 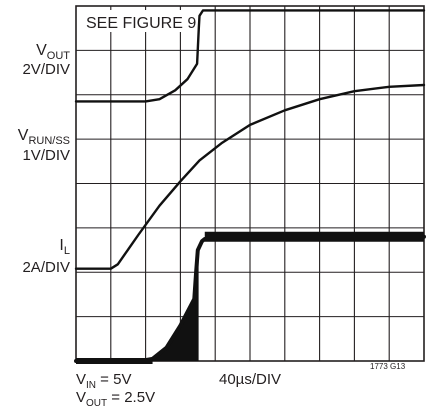 I want to click on trace-label-name: IL, so click(x=64, y=247).